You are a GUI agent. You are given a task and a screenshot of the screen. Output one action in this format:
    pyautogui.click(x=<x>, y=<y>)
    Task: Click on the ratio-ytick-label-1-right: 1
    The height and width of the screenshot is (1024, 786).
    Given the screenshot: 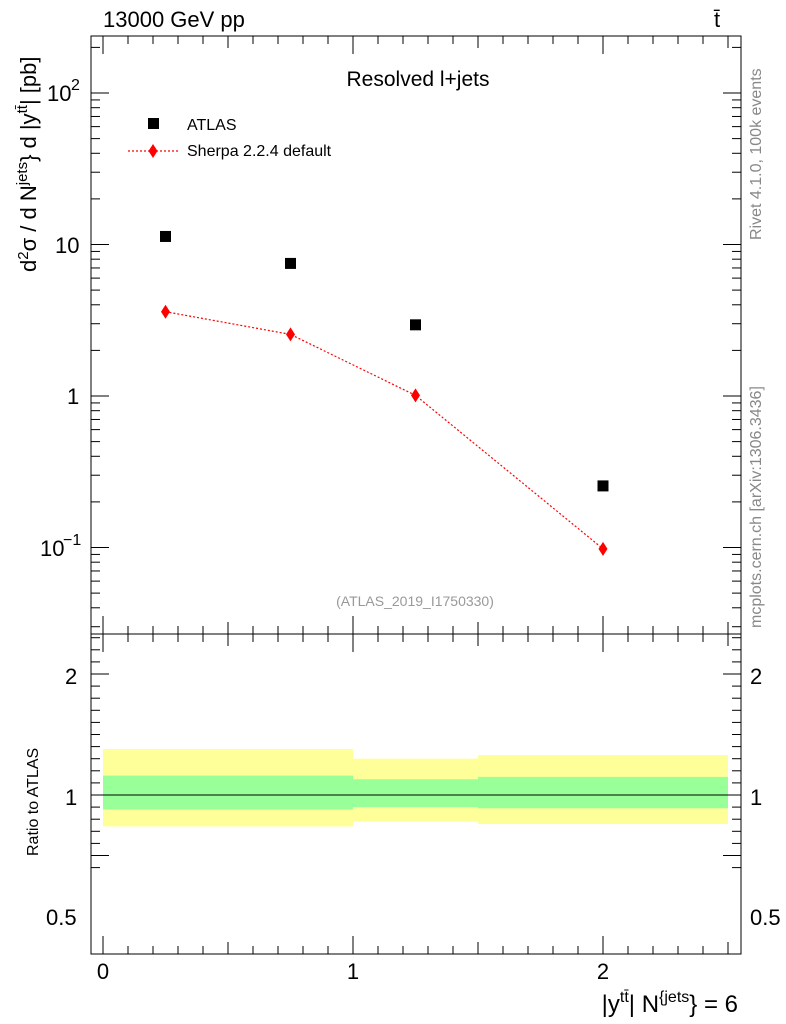 What is the action you would take?
    pyautogui.click(x=756, y=797)
    